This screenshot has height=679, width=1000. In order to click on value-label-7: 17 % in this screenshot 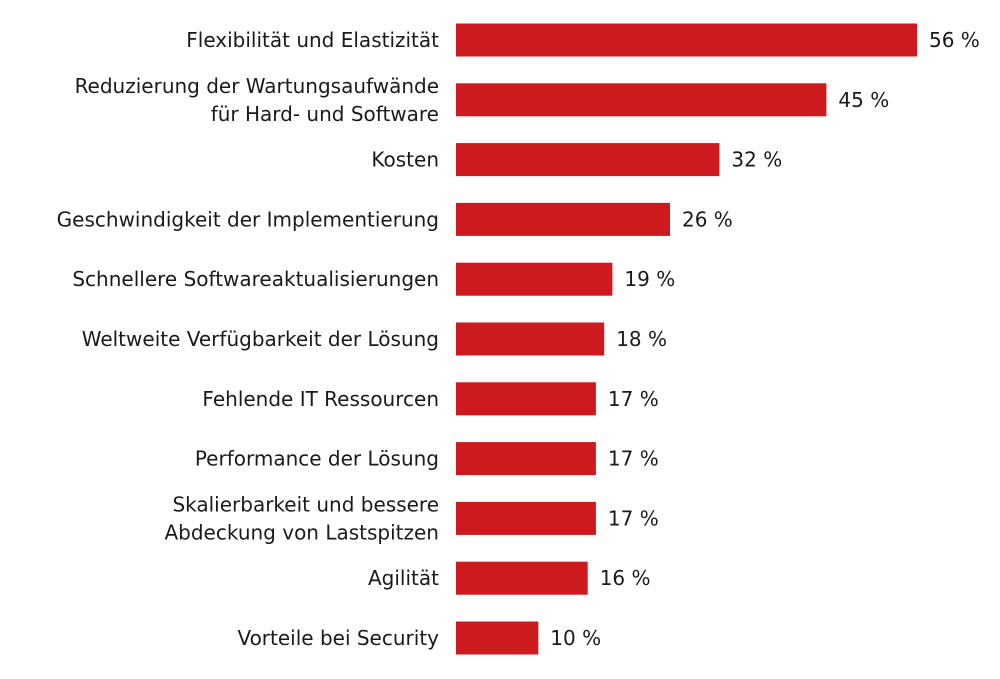, I will do `click(633, 459)`.